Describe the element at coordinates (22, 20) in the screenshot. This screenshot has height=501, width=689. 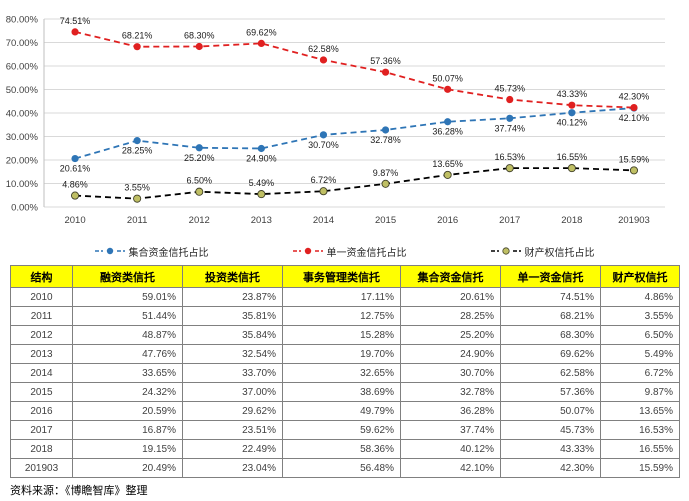
I see `y-axis-tick-label: 80.00%` at that location.